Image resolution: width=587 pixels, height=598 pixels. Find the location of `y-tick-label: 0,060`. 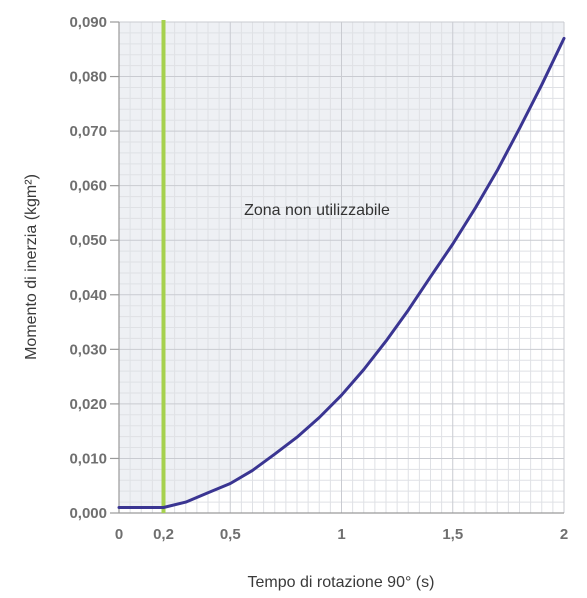

y-tick-label: 0,060 is located at coordinates (88, 186).